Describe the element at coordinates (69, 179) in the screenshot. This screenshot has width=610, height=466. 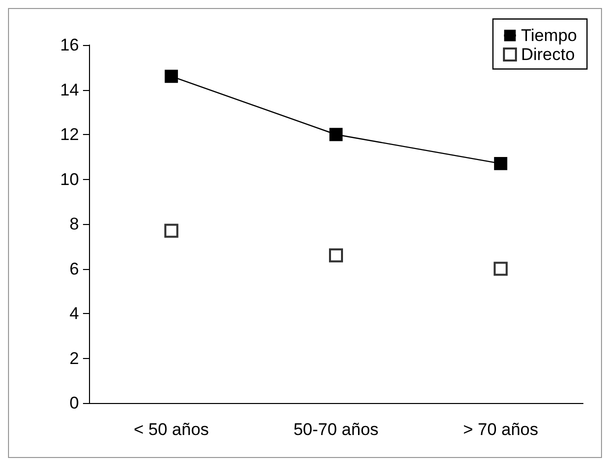
I see `y-tick-label: 10` at that location.